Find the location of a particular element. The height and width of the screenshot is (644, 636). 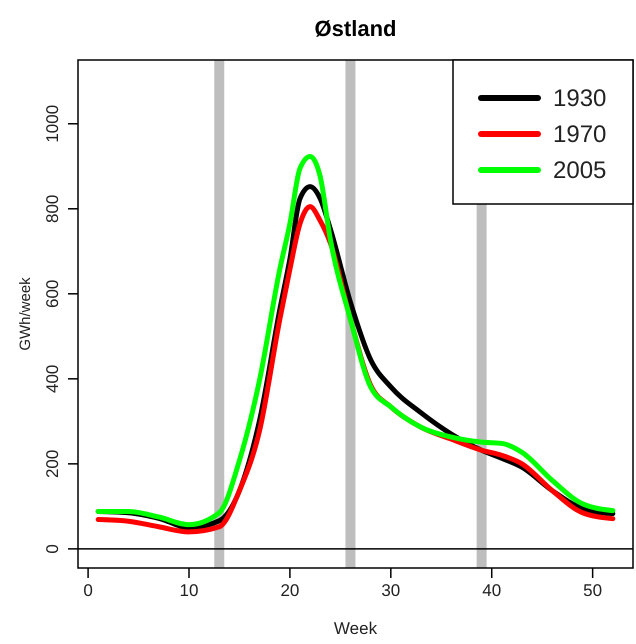

x-tick-label: 30 is located at coordinates (390, 590).